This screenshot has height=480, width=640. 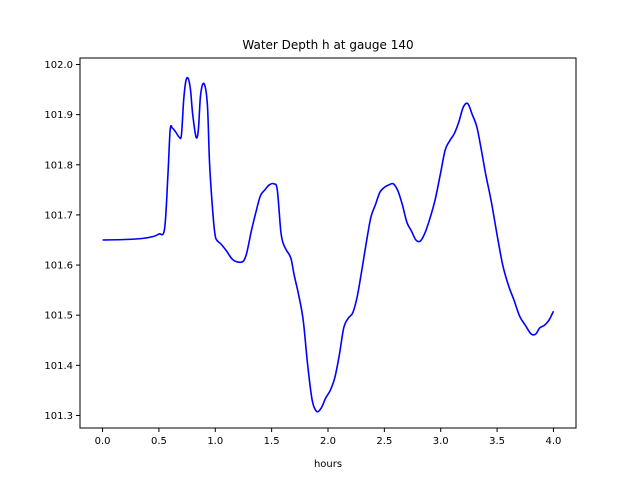 I want to click on y-tick-label: 101.3, so click(x=58, y=416).